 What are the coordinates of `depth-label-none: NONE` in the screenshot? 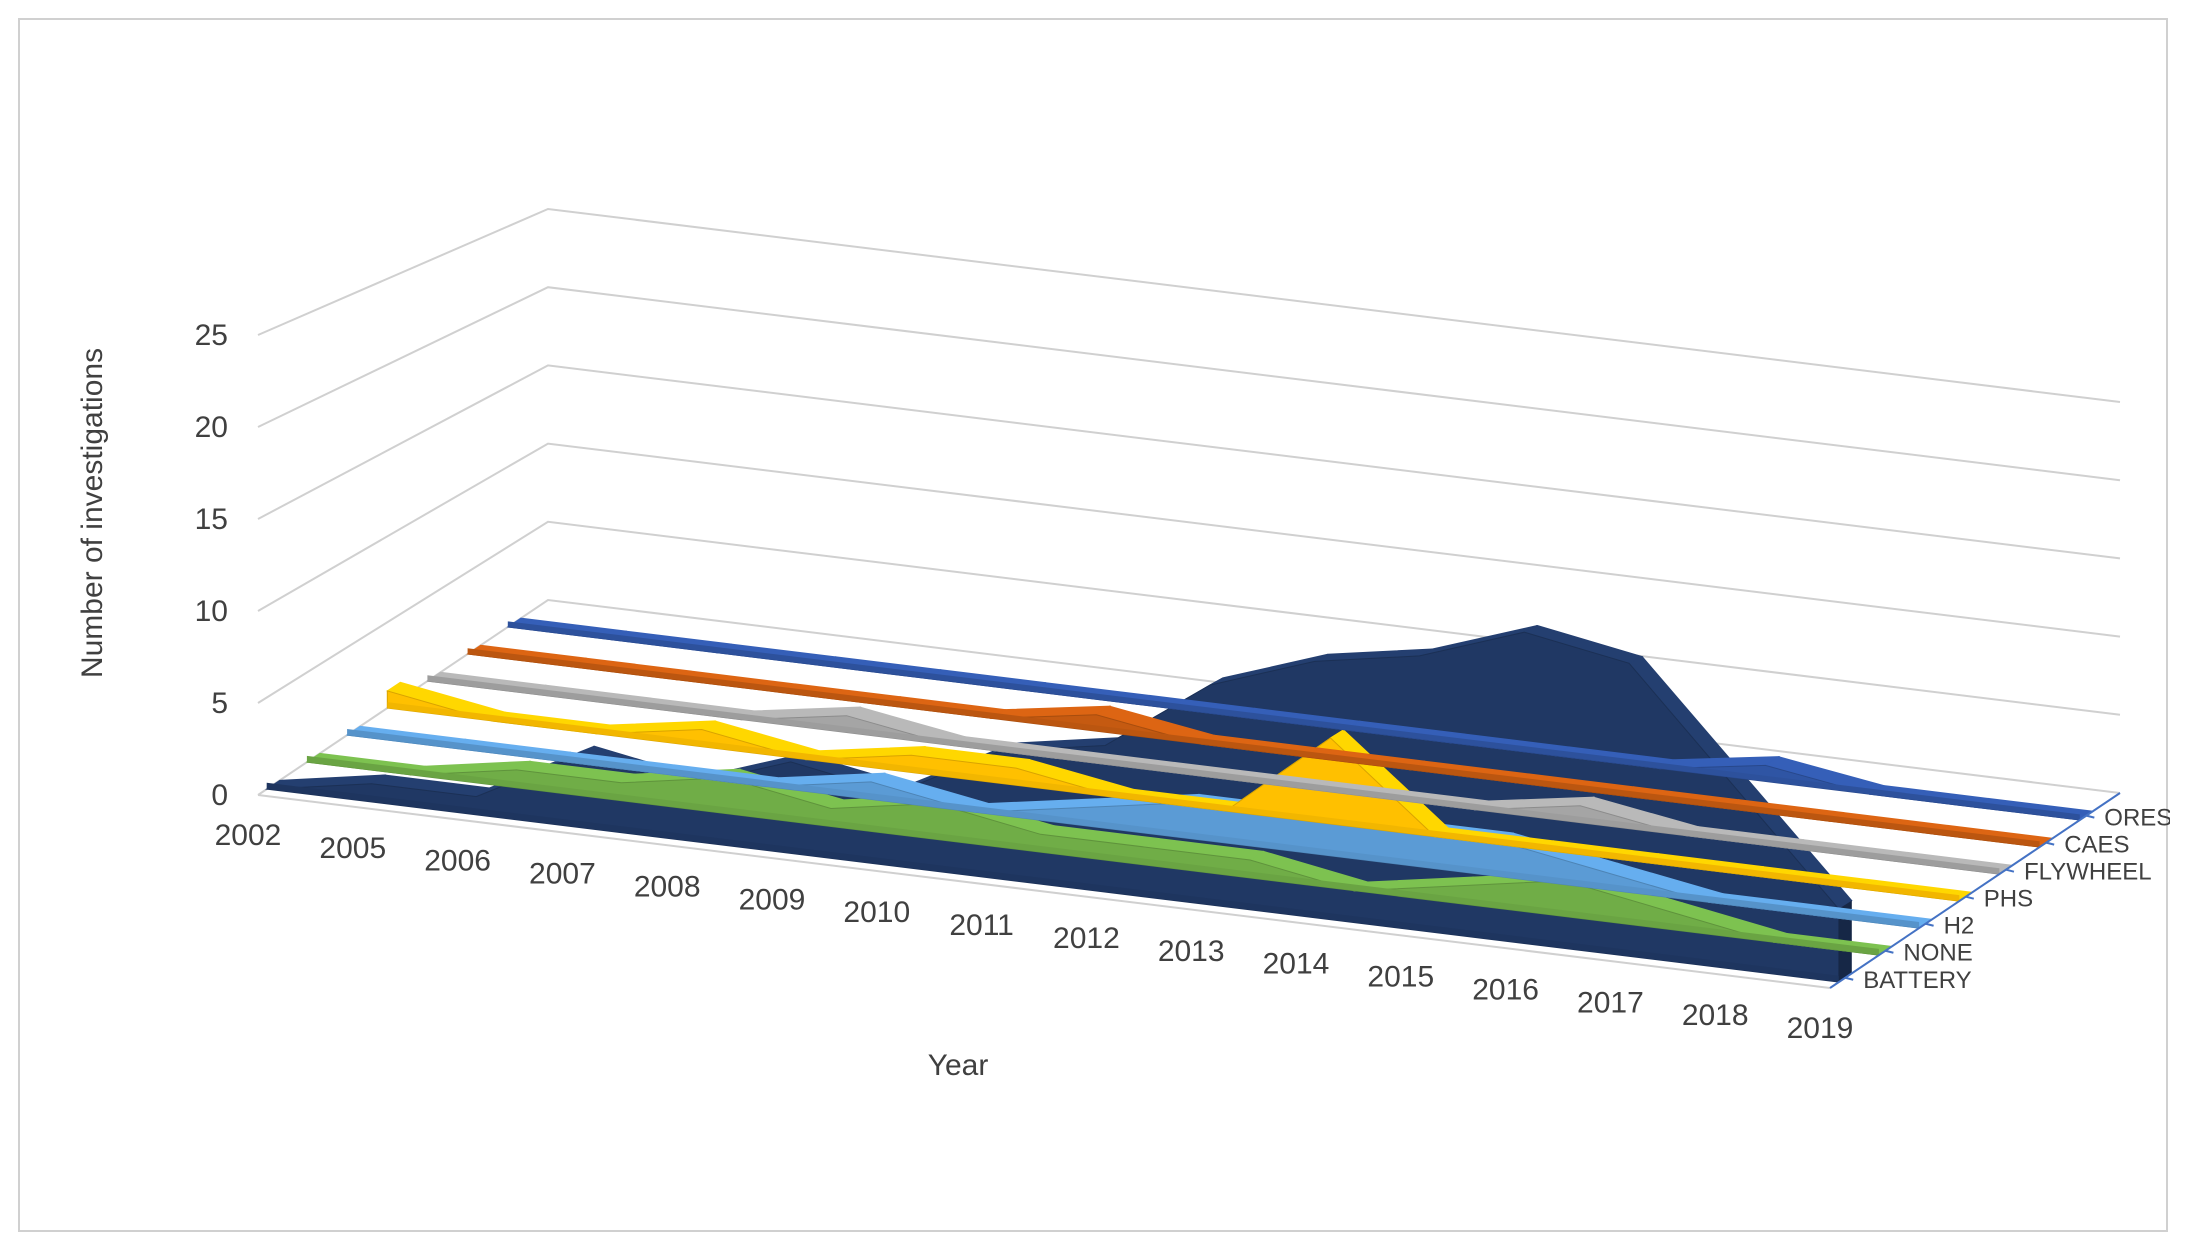 It's located at (1937, 953).